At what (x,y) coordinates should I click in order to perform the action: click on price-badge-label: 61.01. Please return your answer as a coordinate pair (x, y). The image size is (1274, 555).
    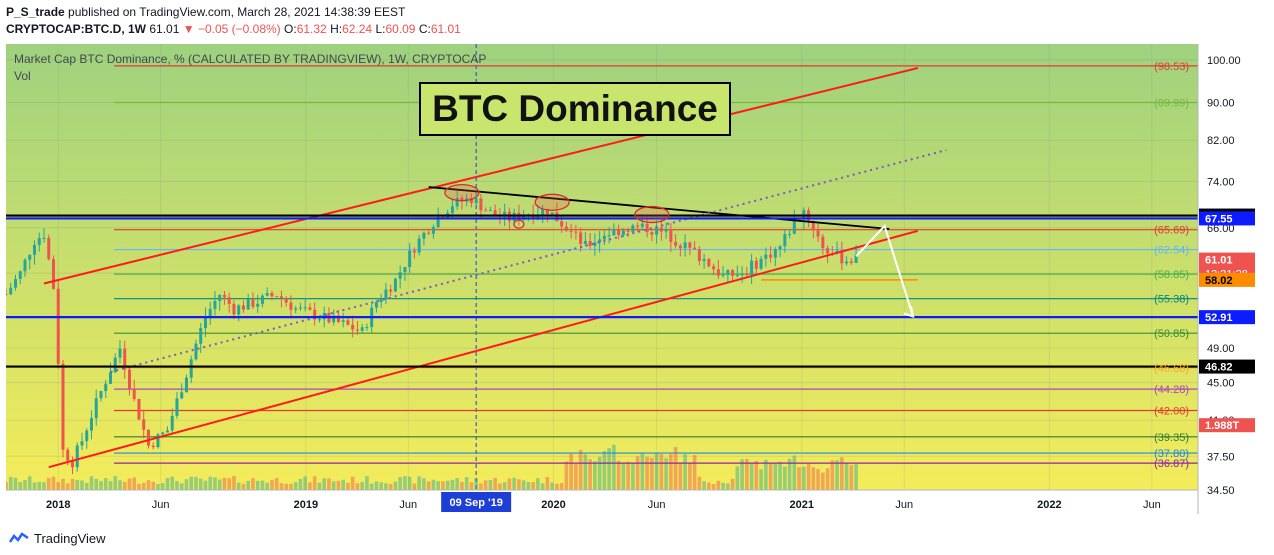
    Looking at the image, I should click on (1219, 261).